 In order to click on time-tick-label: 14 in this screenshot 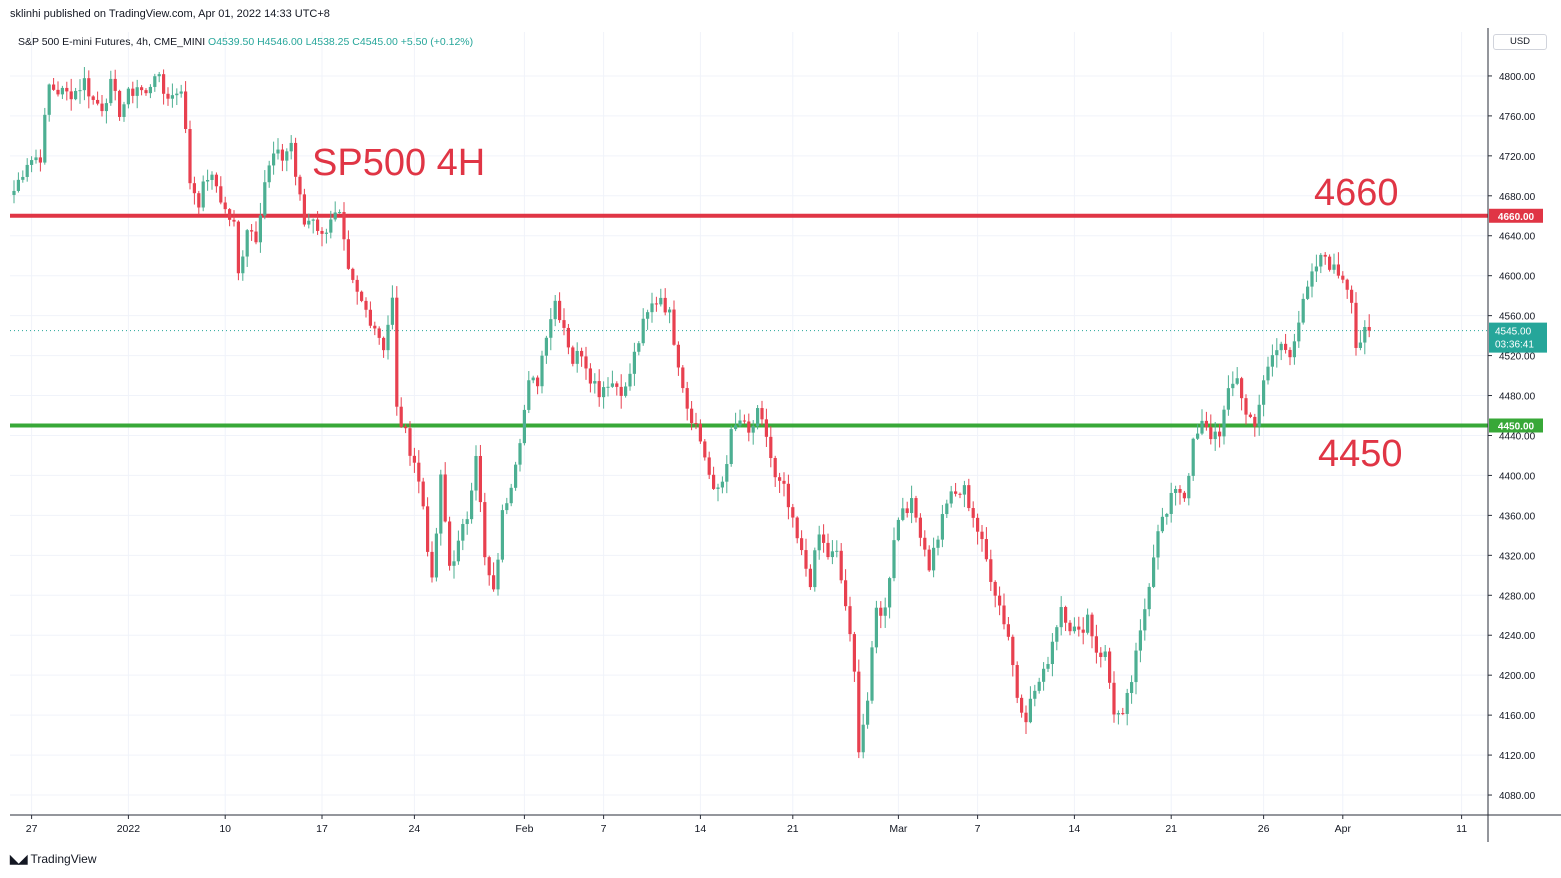, I will do `click(701, 829)`.